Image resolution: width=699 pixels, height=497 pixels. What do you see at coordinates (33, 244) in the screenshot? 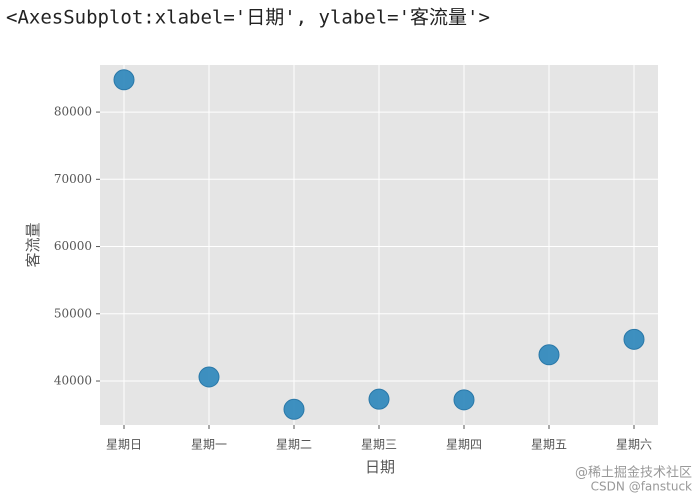
I see `y-axis-label: 客流量` at bounding box center [33, 244].